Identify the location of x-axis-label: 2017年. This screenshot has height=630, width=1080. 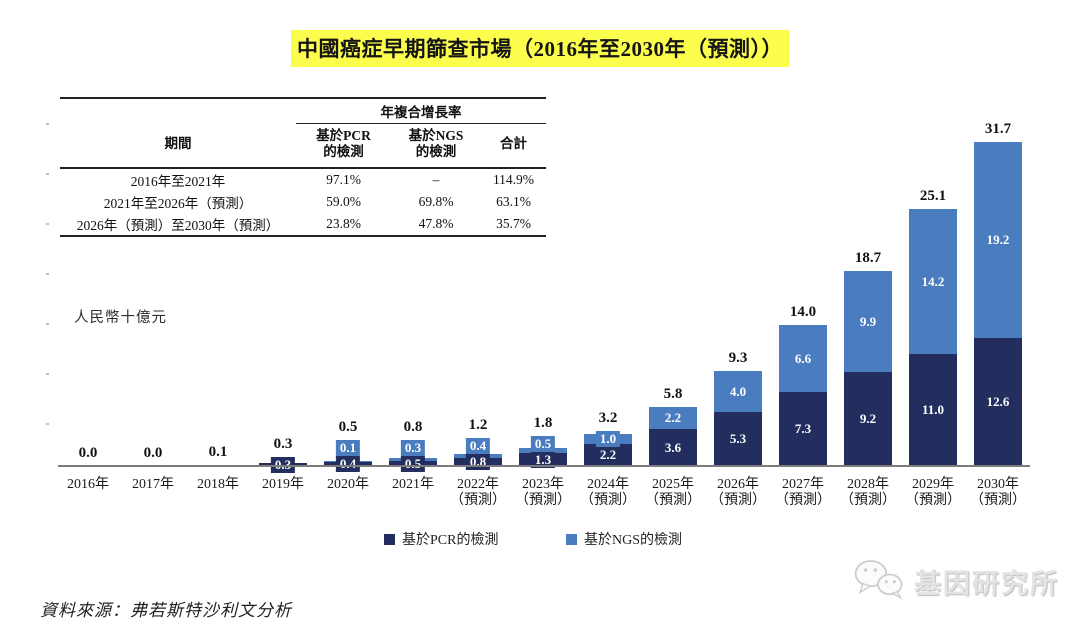
(153, 484).